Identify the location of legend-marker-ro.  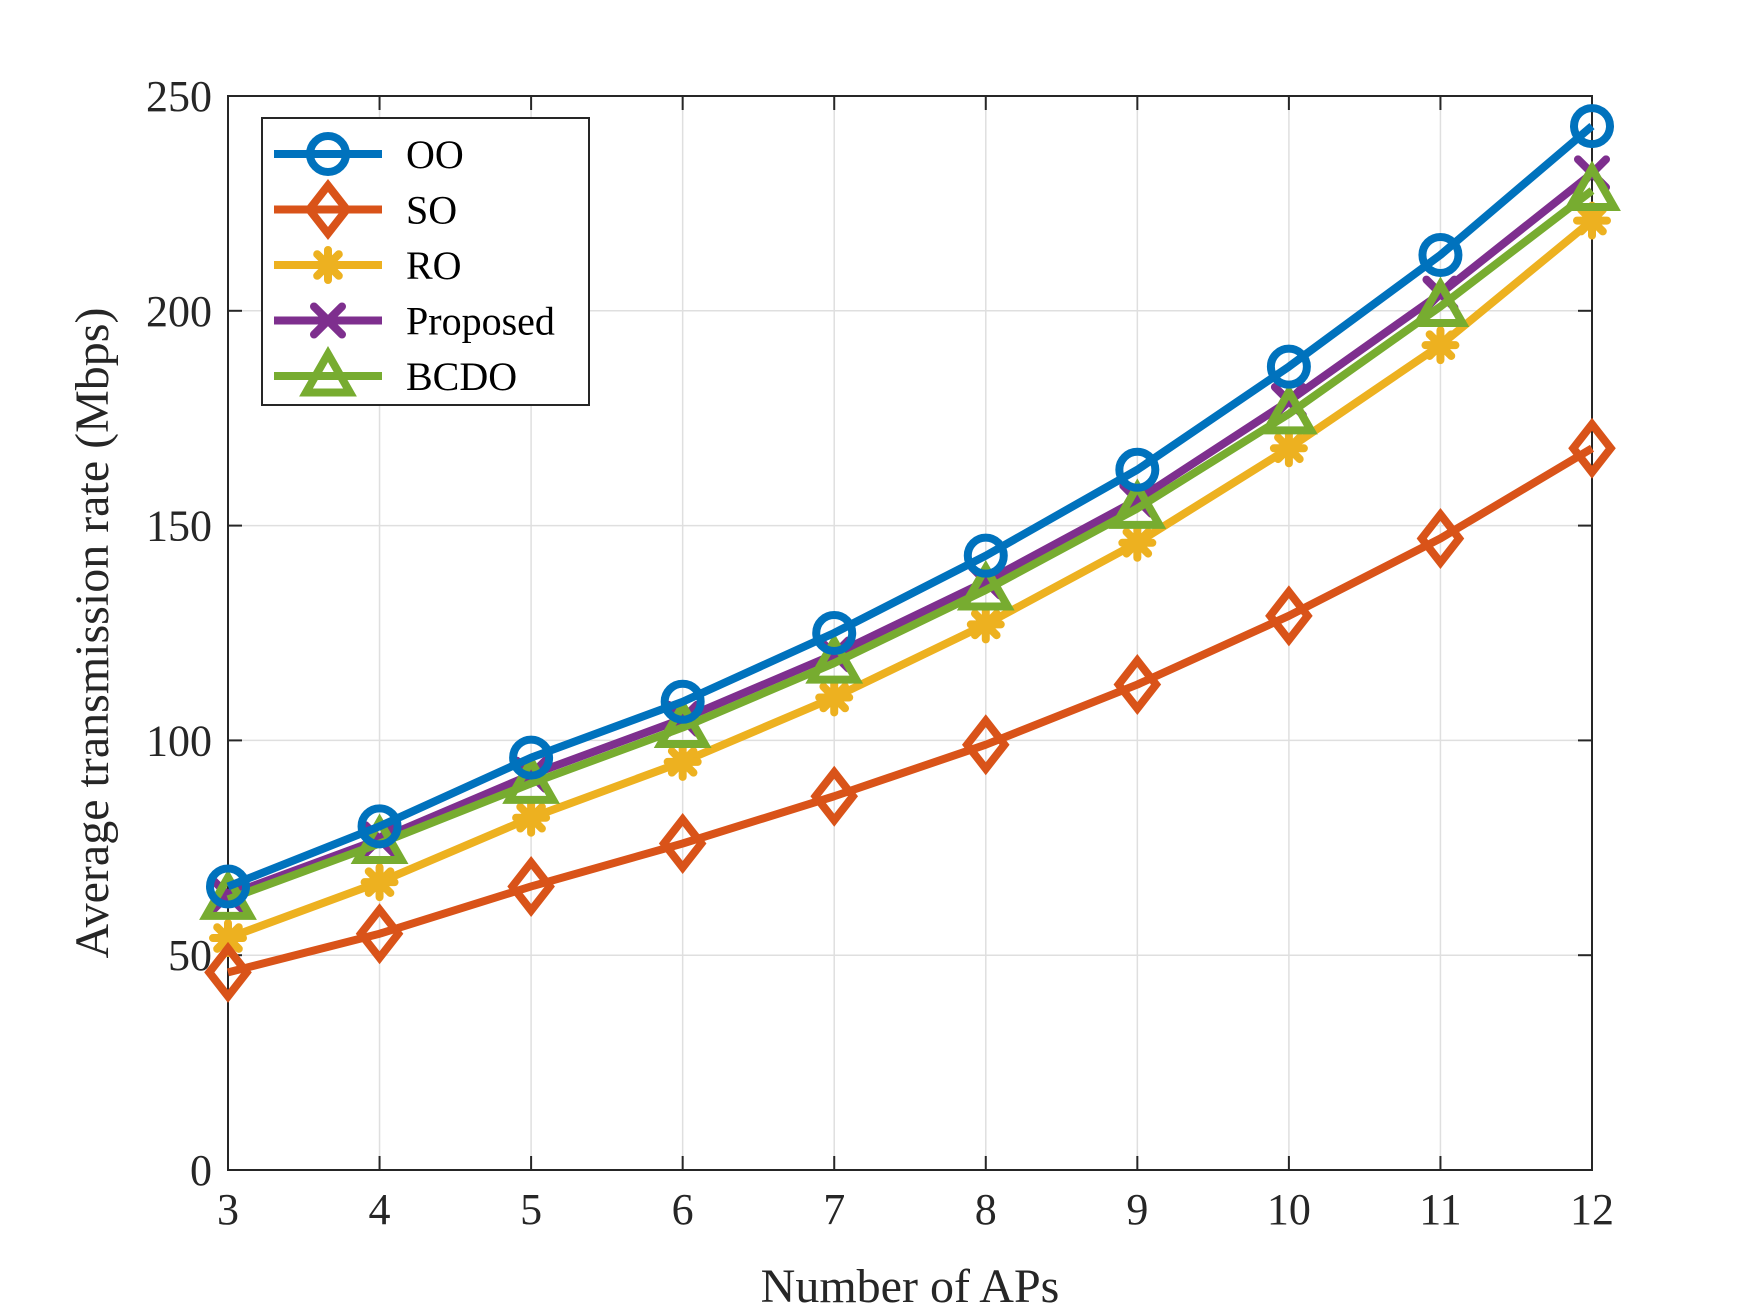
(328, 265).